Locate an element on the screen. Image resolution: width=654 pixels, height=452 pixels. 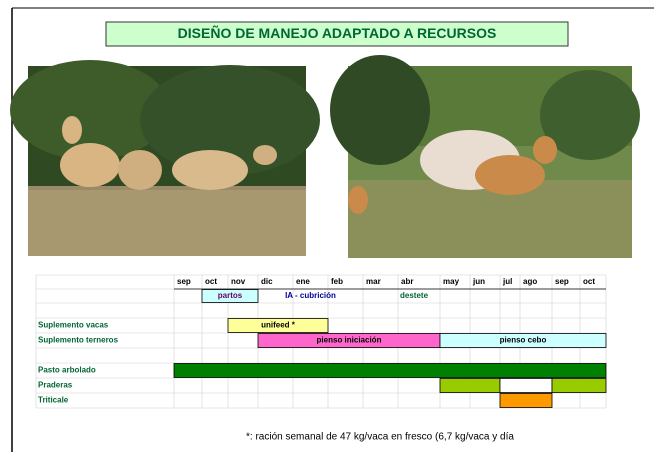
month-label: jun is located at coordinates (478, 281).